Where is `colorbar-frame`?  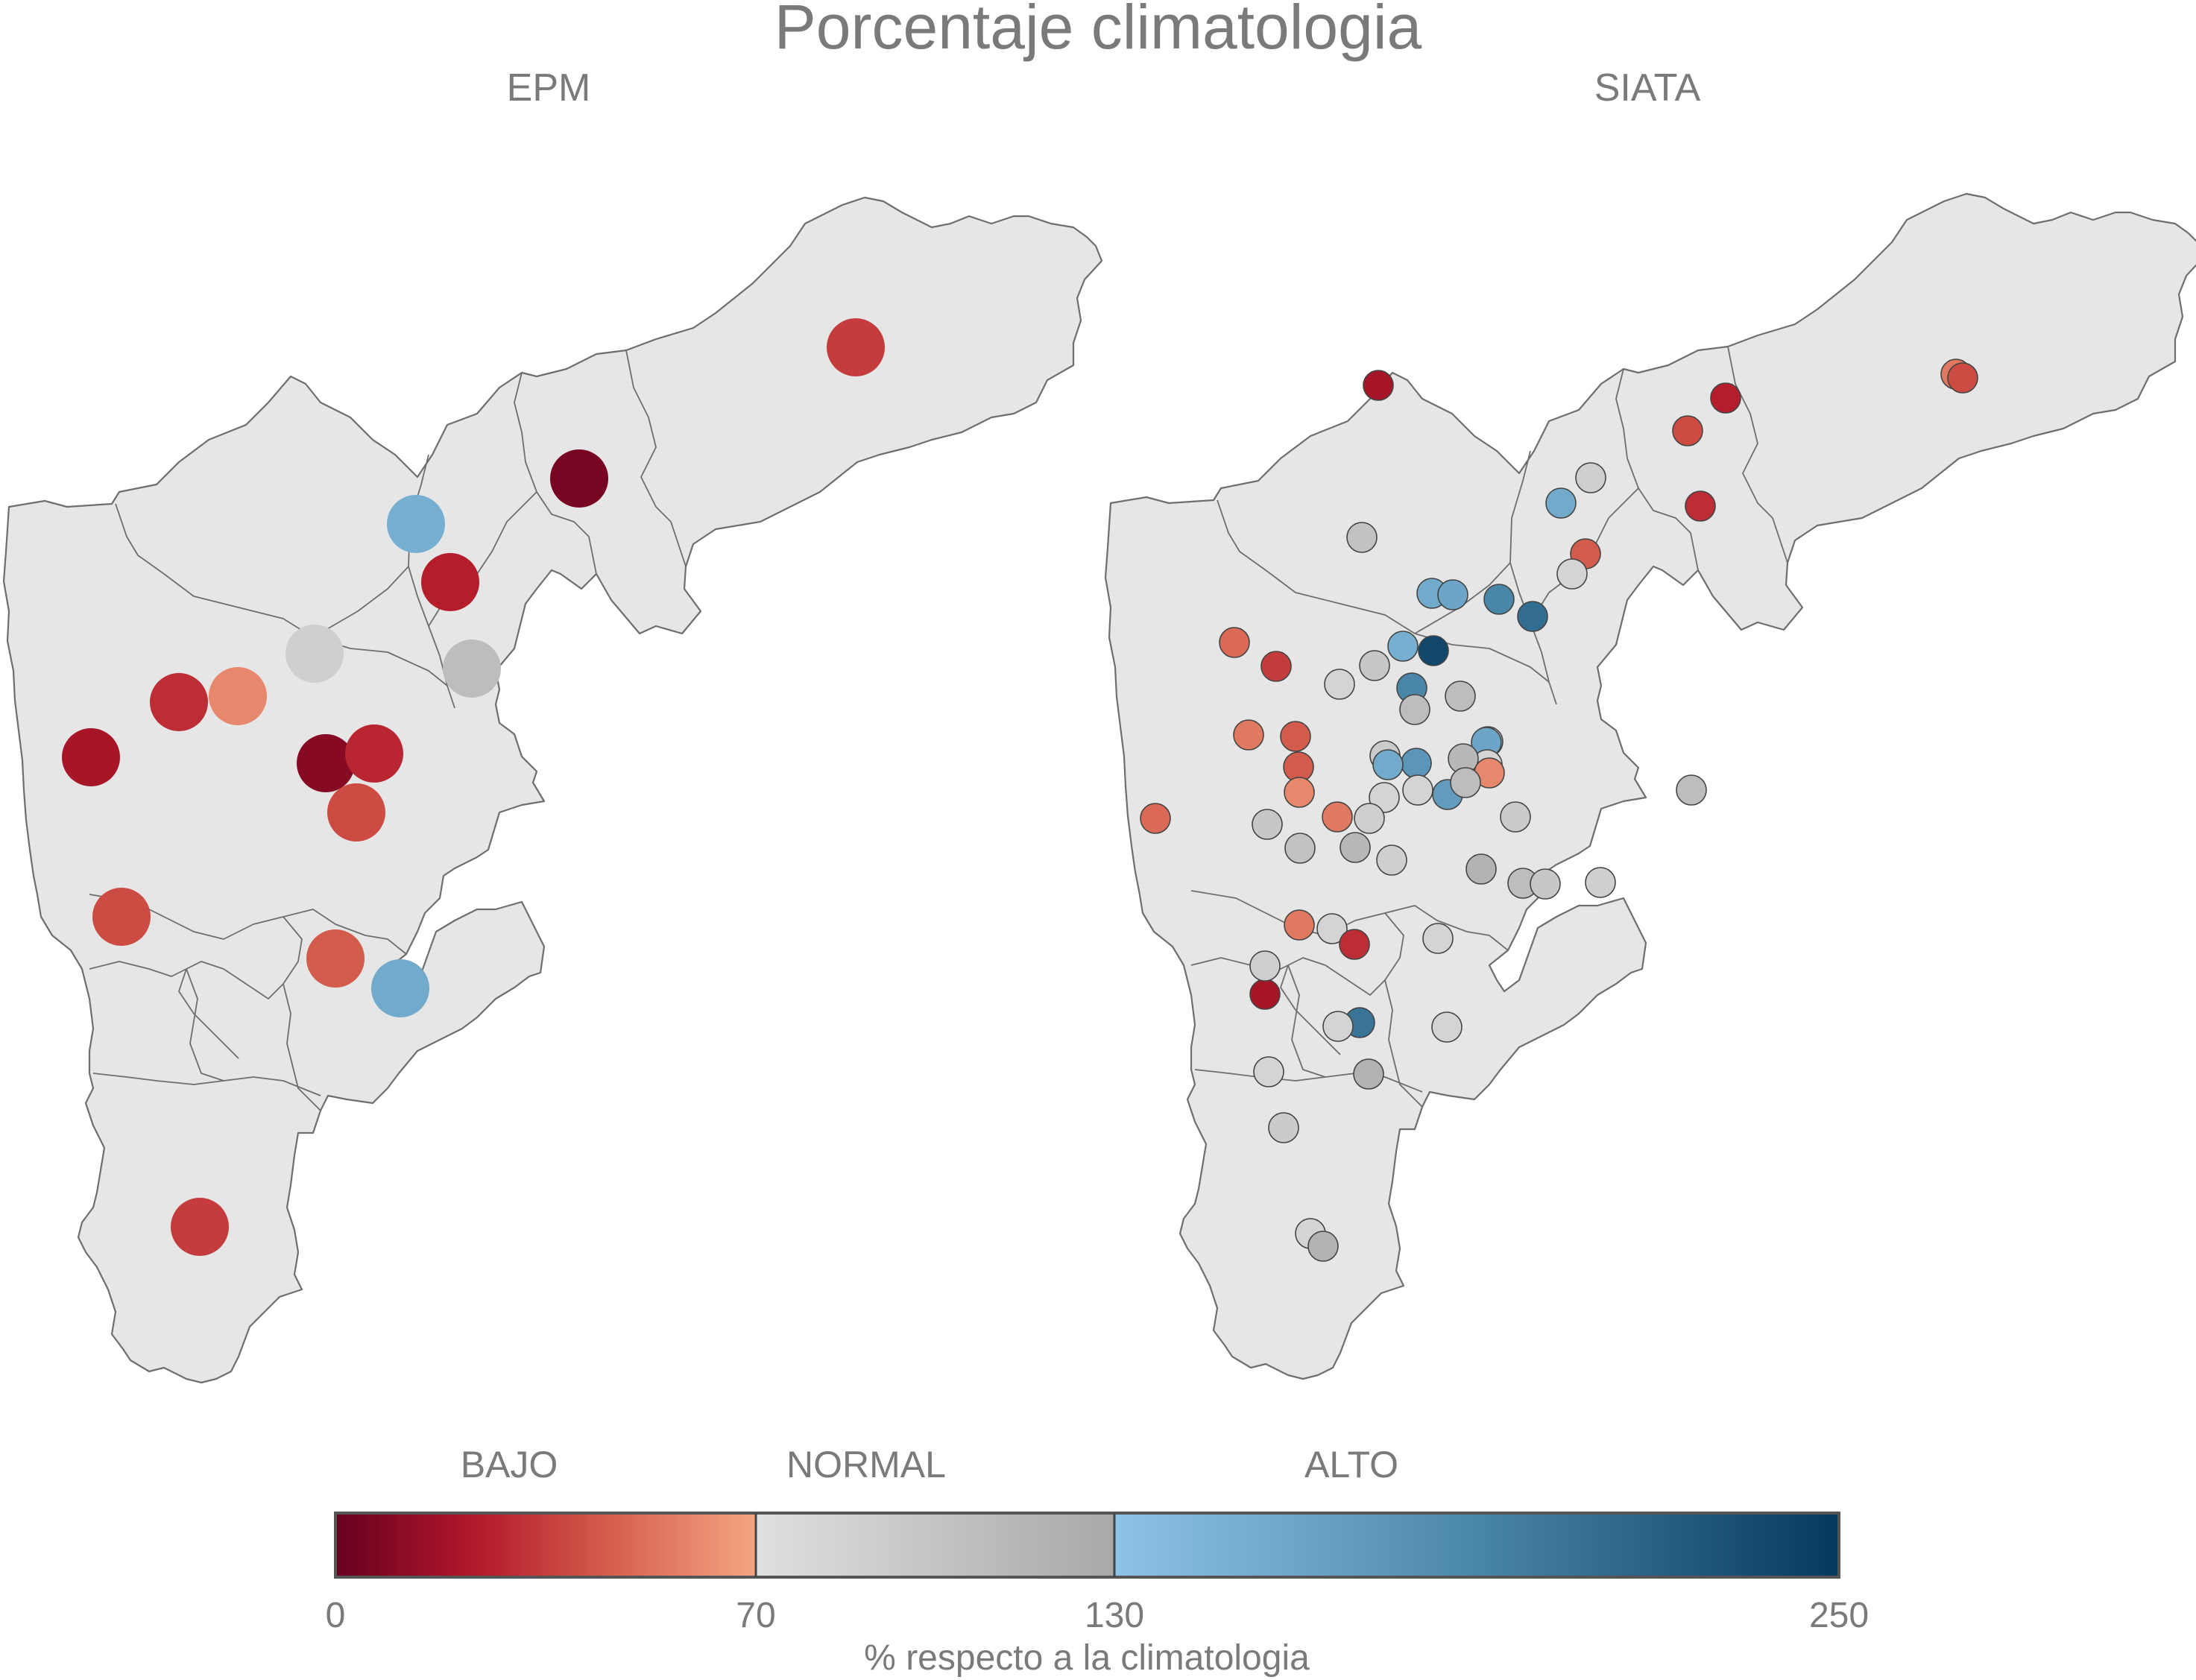 colorbar-frame is located at coordinates (1087, 1545).